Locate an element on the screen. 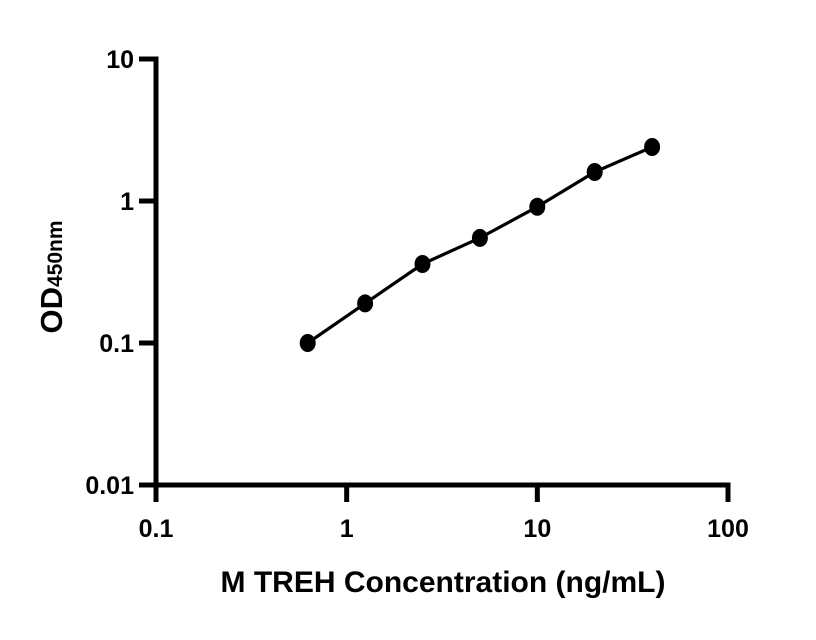 The width and height of the screenshot is (816, 640). y-tick-label: 10 is located at coordinates (120, 60).